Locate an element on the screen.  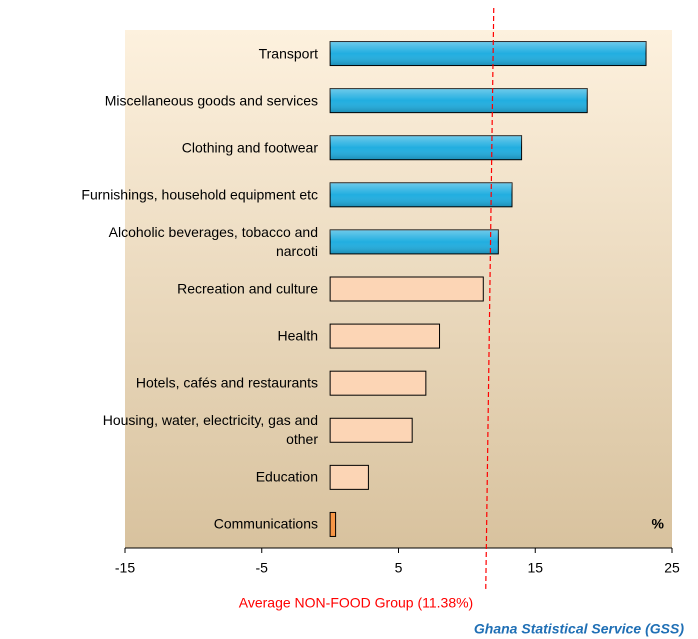
reference-line is located at coordinates (490, 299).